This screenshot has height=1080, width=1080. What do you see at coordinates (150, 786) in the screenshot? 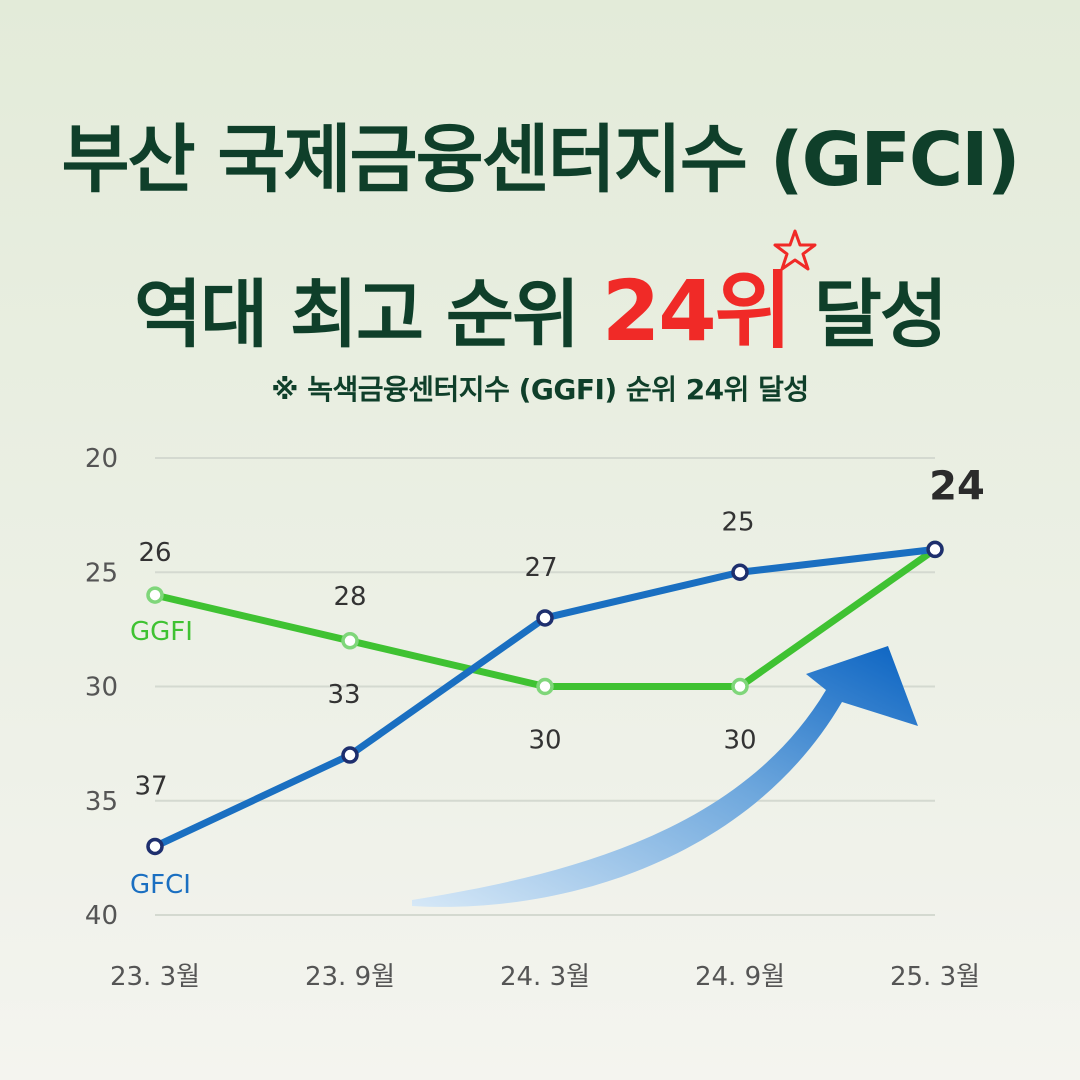
I see `data-label-gfci-0: 37` at bounding box center [150, 786].